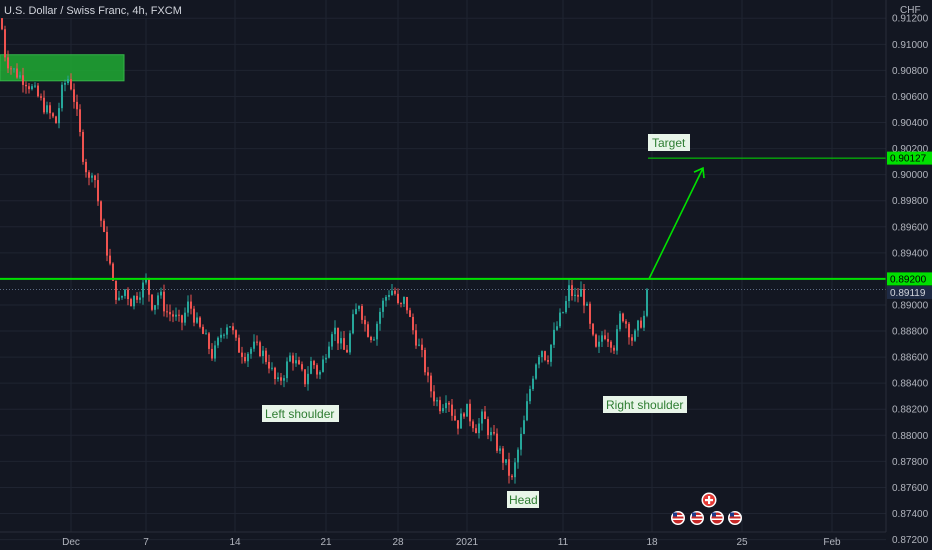  What do you see at coordinates (910, 97) in the screenshot?
I see `price-tick: 0.90600` at bounding box center [910, 97].